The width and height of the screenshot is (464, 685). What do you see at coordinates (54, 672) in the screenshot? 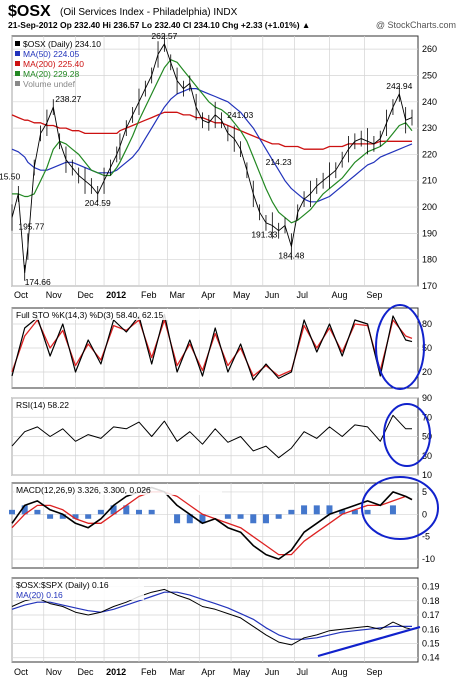
I see `x-axis-label: Nov` at bounding box center [54, 672].